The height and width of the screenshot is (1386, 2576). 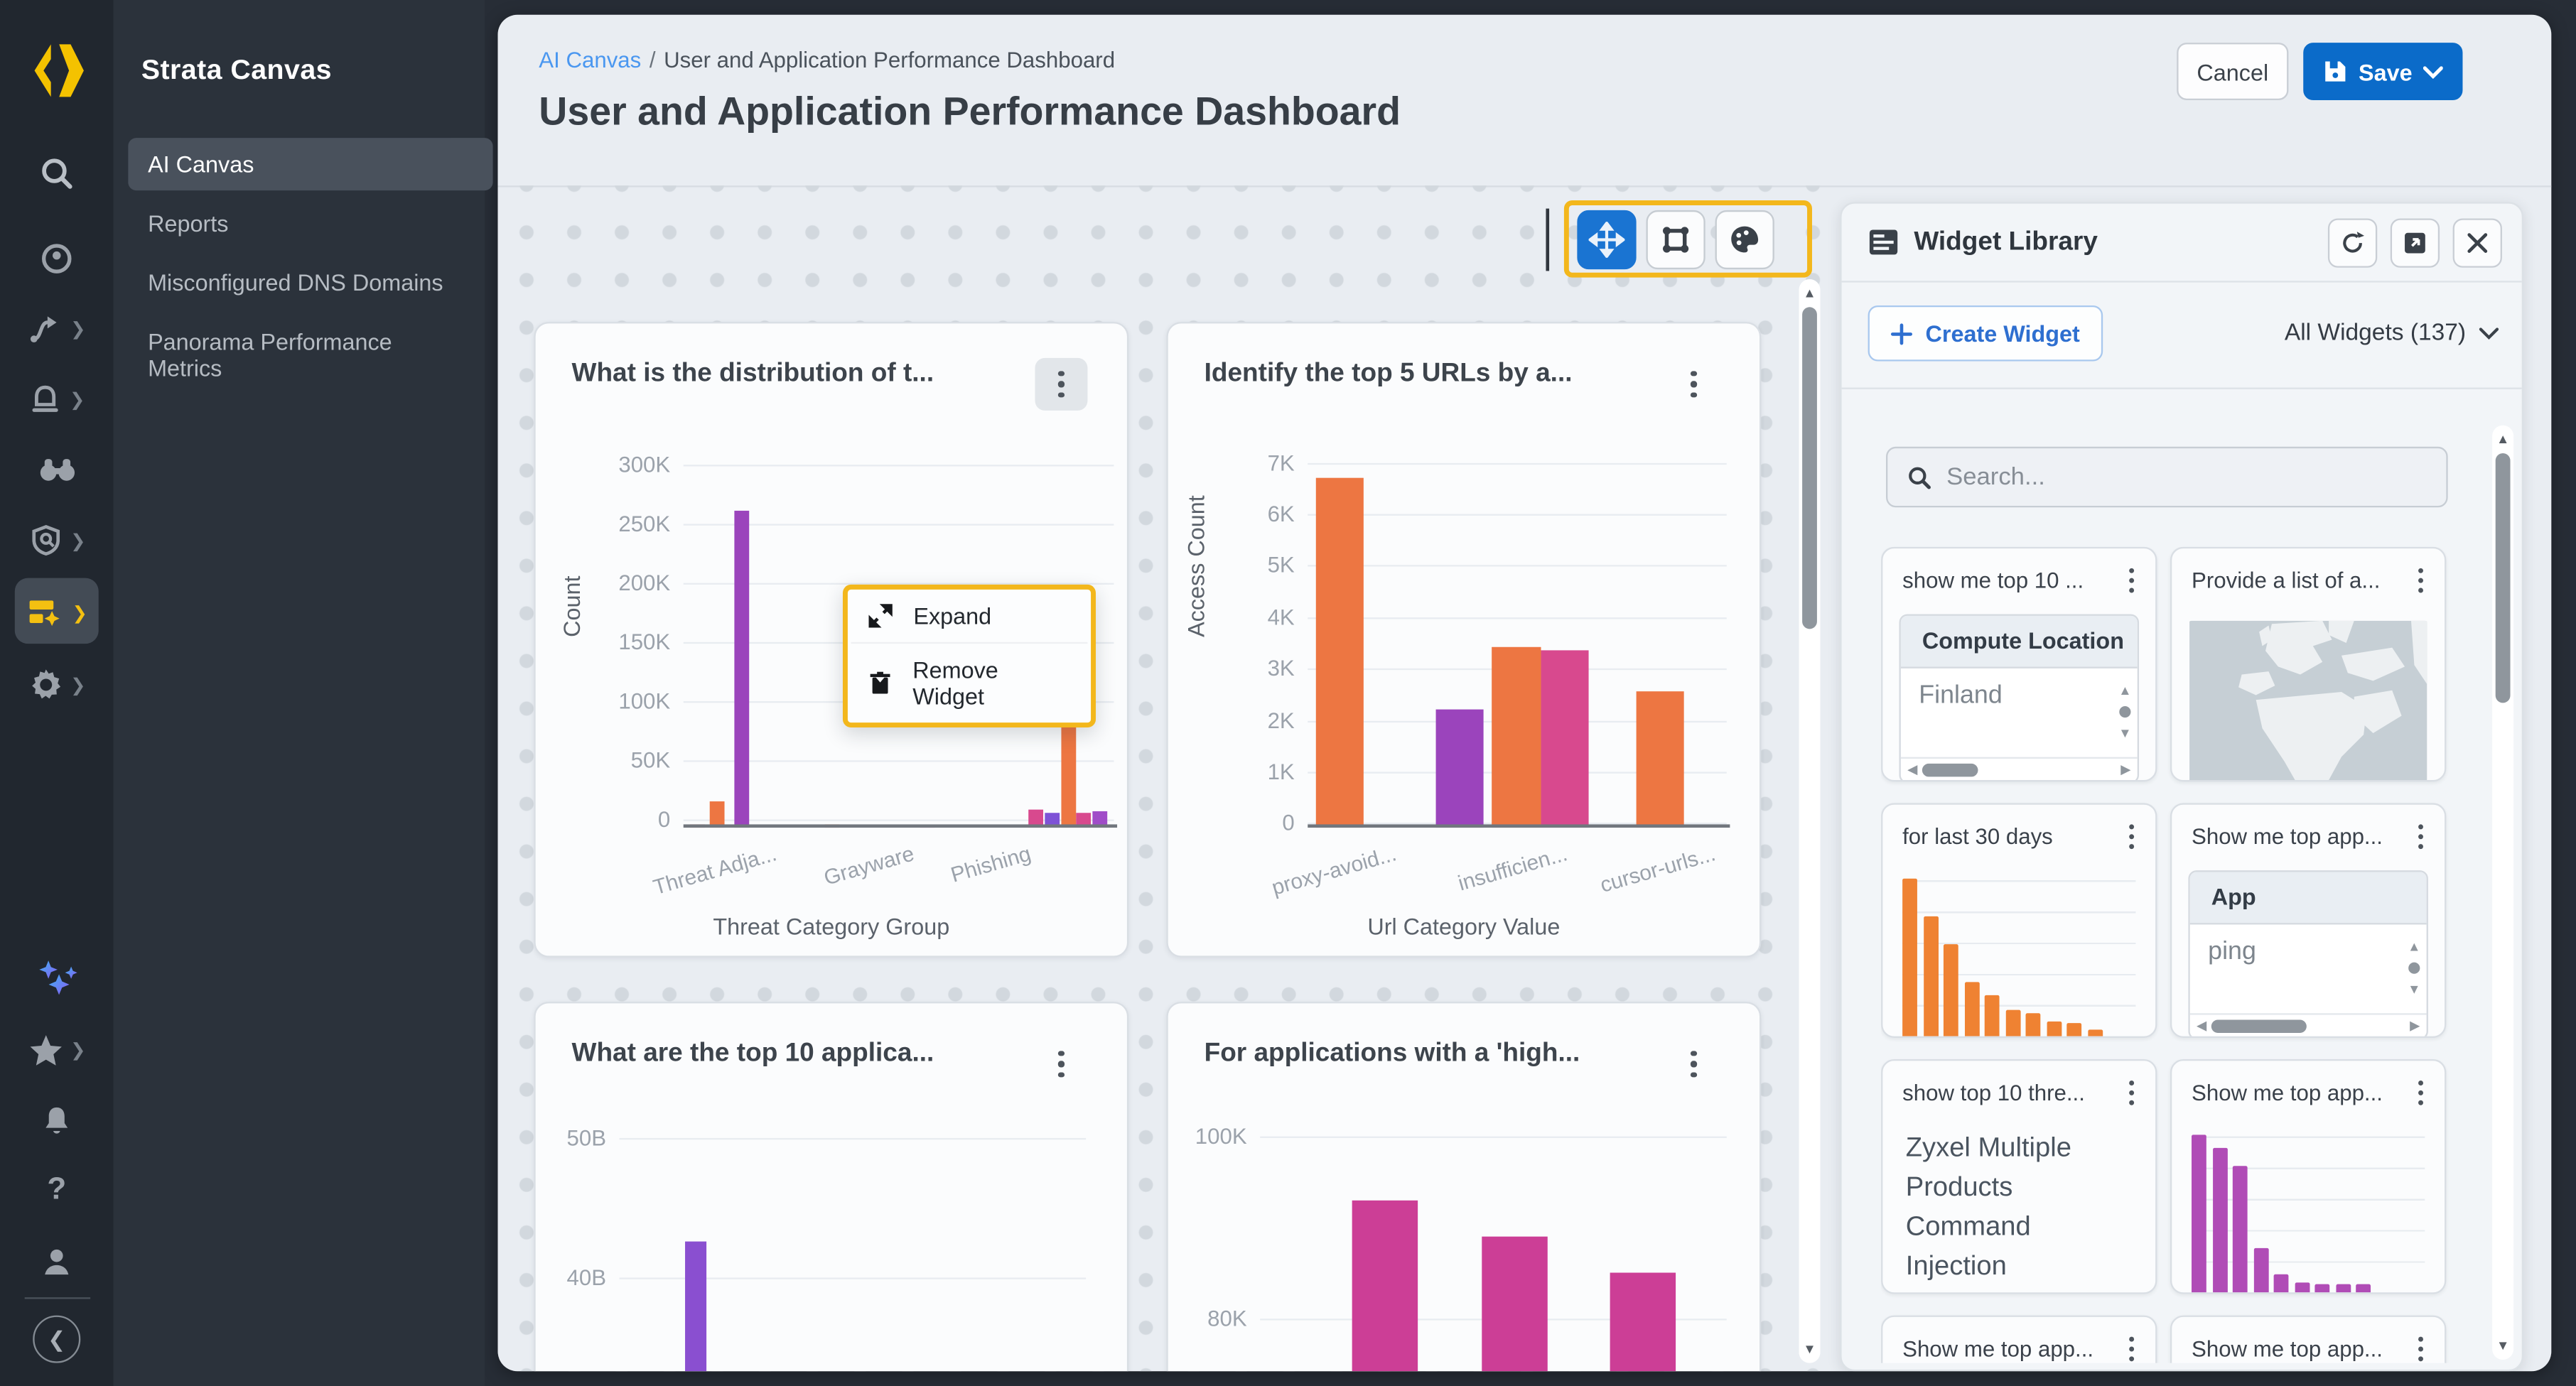 I want to click on search-input, so click(x=2186, y=477).